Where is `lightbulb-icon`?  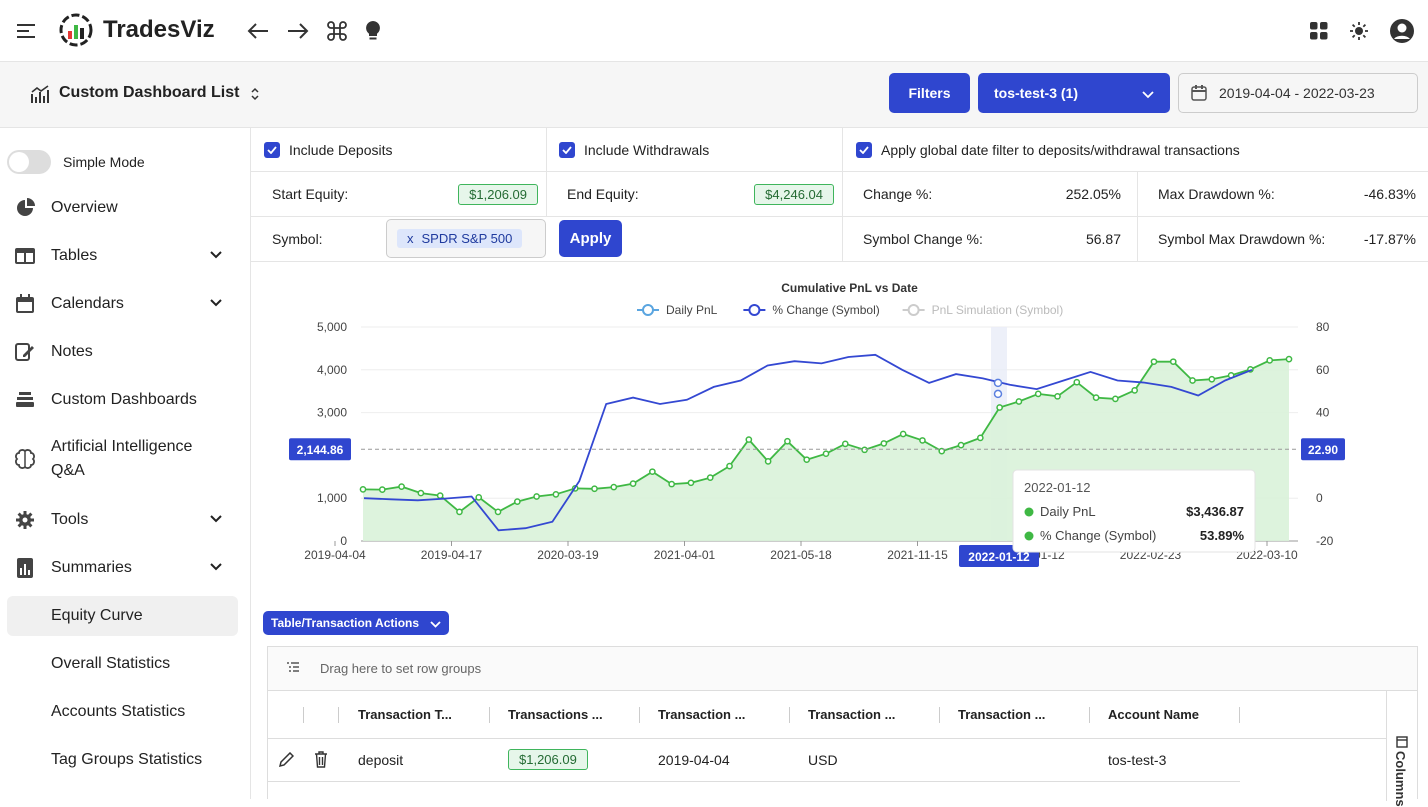 lightbulb-icon is located at coordinates (373, 31).